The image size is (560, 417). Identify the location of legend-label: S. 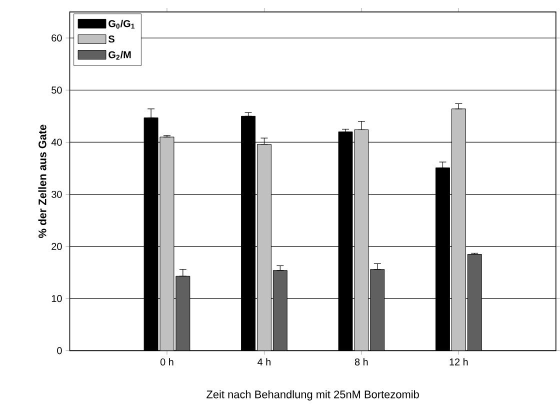
(111, 38).